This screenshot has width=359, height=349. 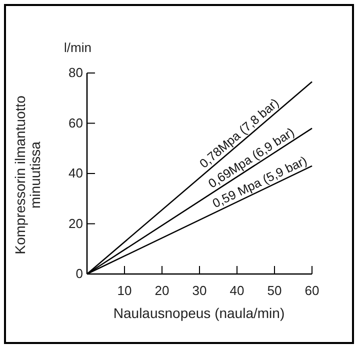 I want to click on y-tick-label: 80, so click(x=75, y=72).